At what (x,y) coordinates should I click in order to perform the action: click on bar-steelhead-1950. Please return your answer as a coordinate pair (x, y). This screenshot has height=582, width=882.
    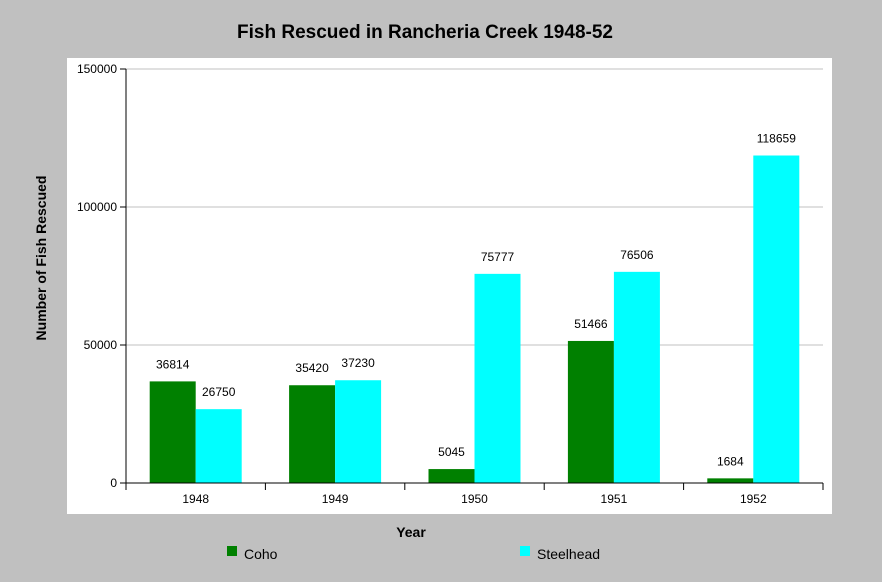
    Looking at the image, I should click on (497, 378).